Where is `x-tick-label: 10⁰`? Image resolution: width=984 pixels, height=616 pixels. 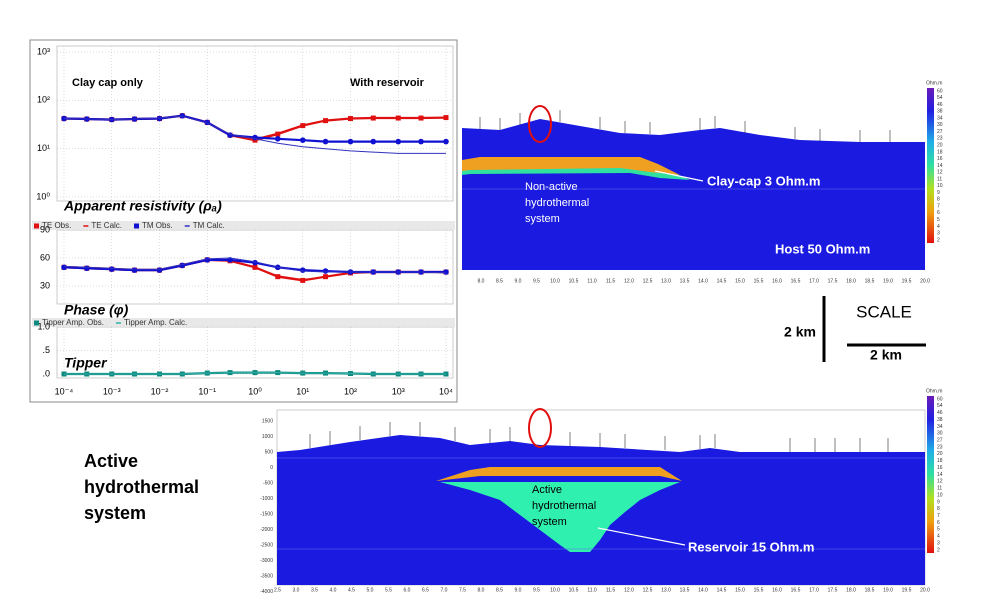 x-tick-label: 10⁰ is located at coordinates (255, 391).